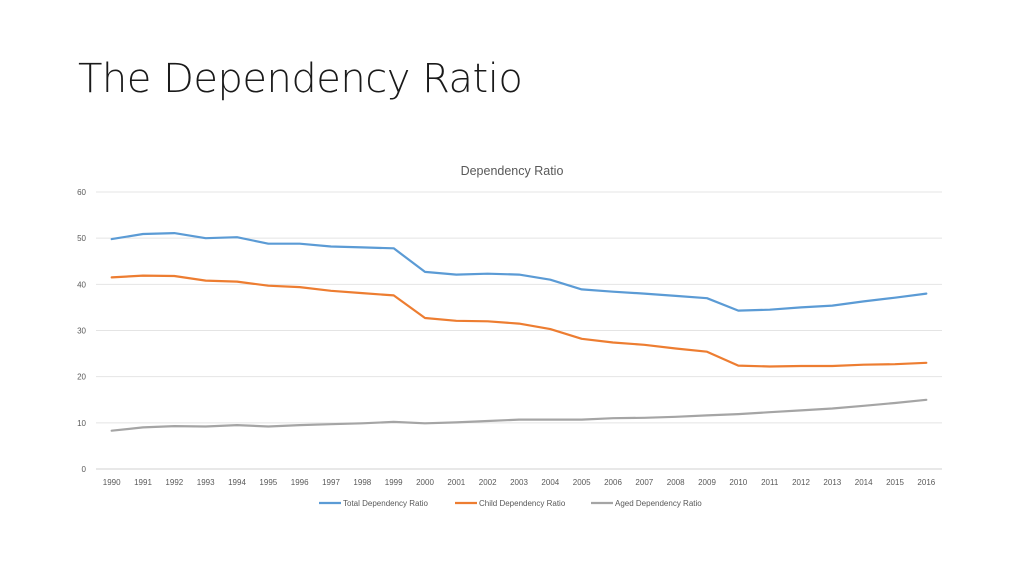 The width and height of the screenshot is (1024, 576). What do you see at coordinates (81, 284) in the screenshot?
I see `y-tick-label: 40` at bounding box center [81, 284].